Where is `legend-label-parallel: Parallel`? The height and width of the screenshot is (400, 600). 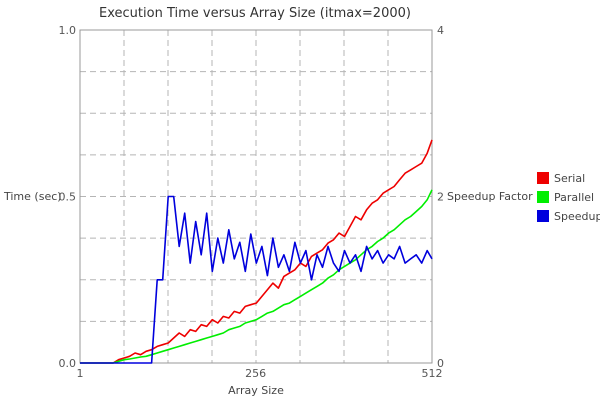
legend-label-parallel: Parallel is located at coordinates (574, 197).